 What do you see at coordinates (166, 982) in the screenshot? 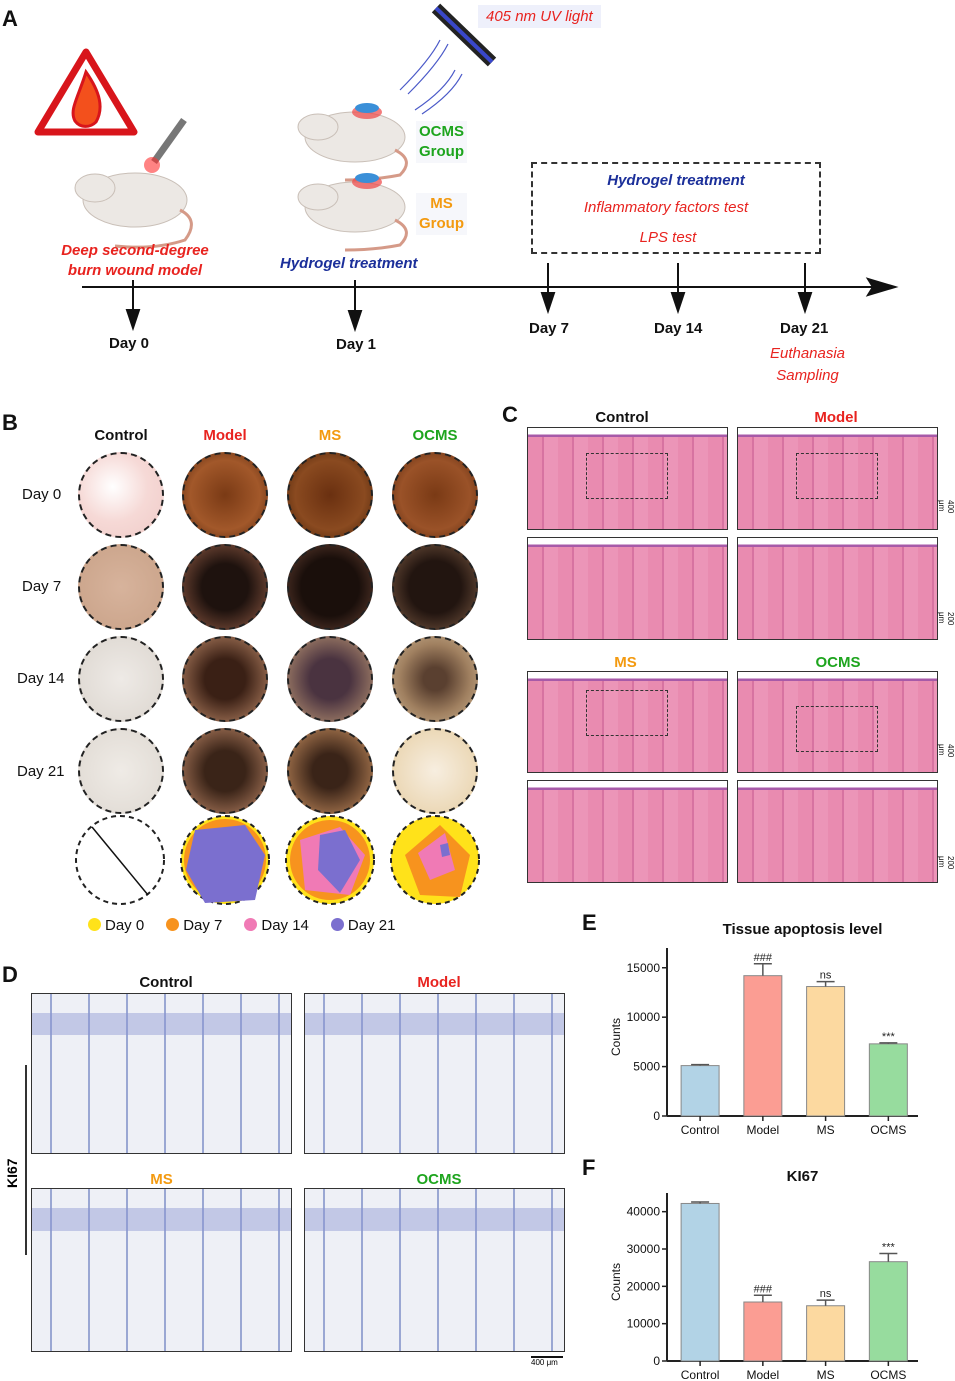
I see `d-title-control: Control` at bounding box center [166, 982].